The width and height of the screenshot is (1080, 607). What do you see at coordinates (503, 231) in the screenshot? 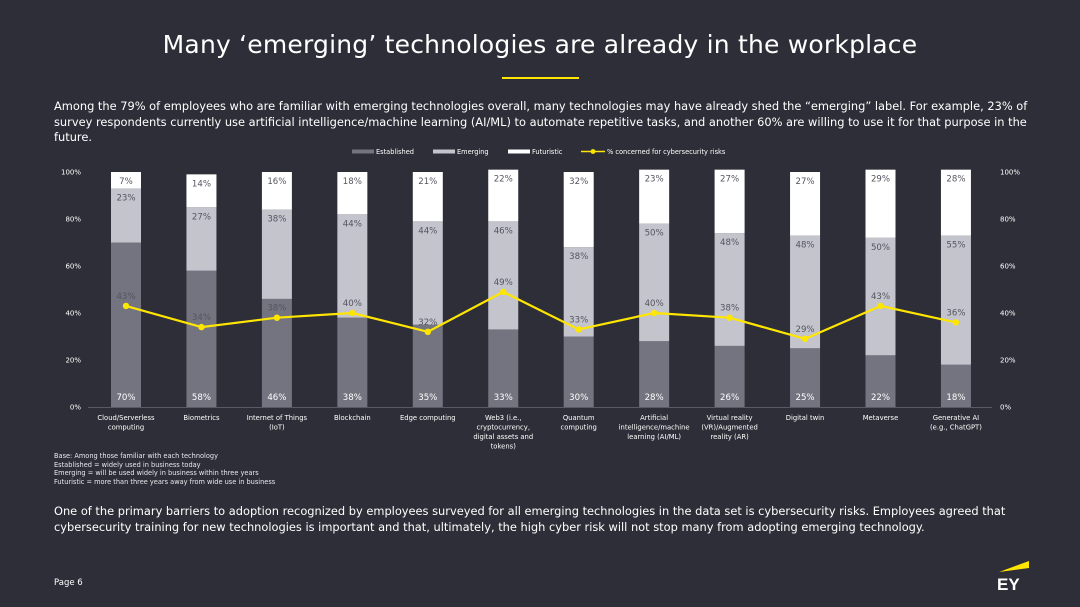
I see `bar-value-label: 46%` at bounding box center [503, 231].